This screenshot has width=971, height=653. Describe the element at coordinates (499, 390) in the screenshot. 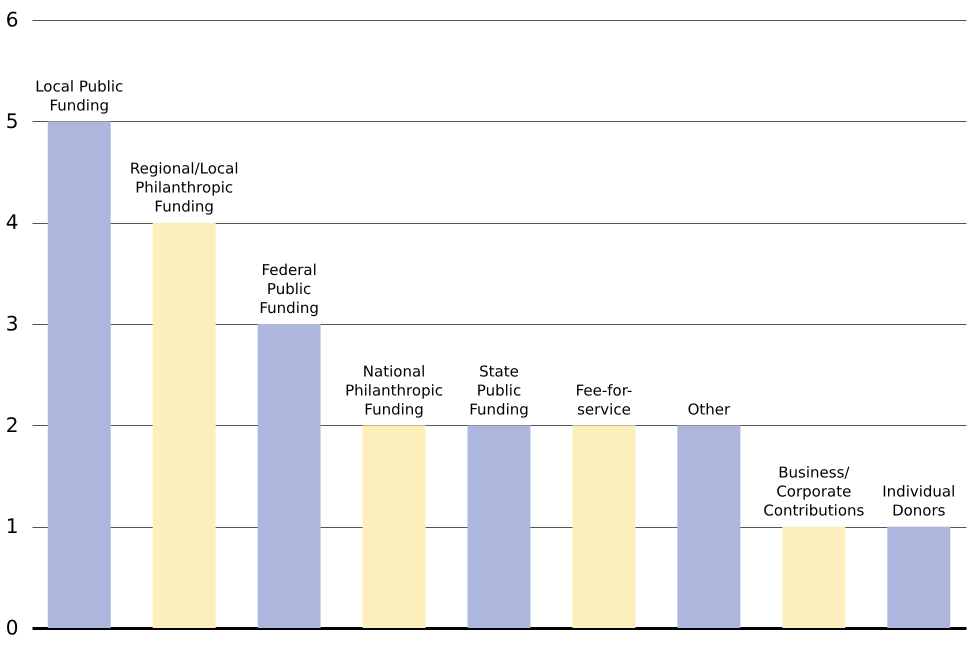

I see `x-tick-label: State Public Funding` at that location.